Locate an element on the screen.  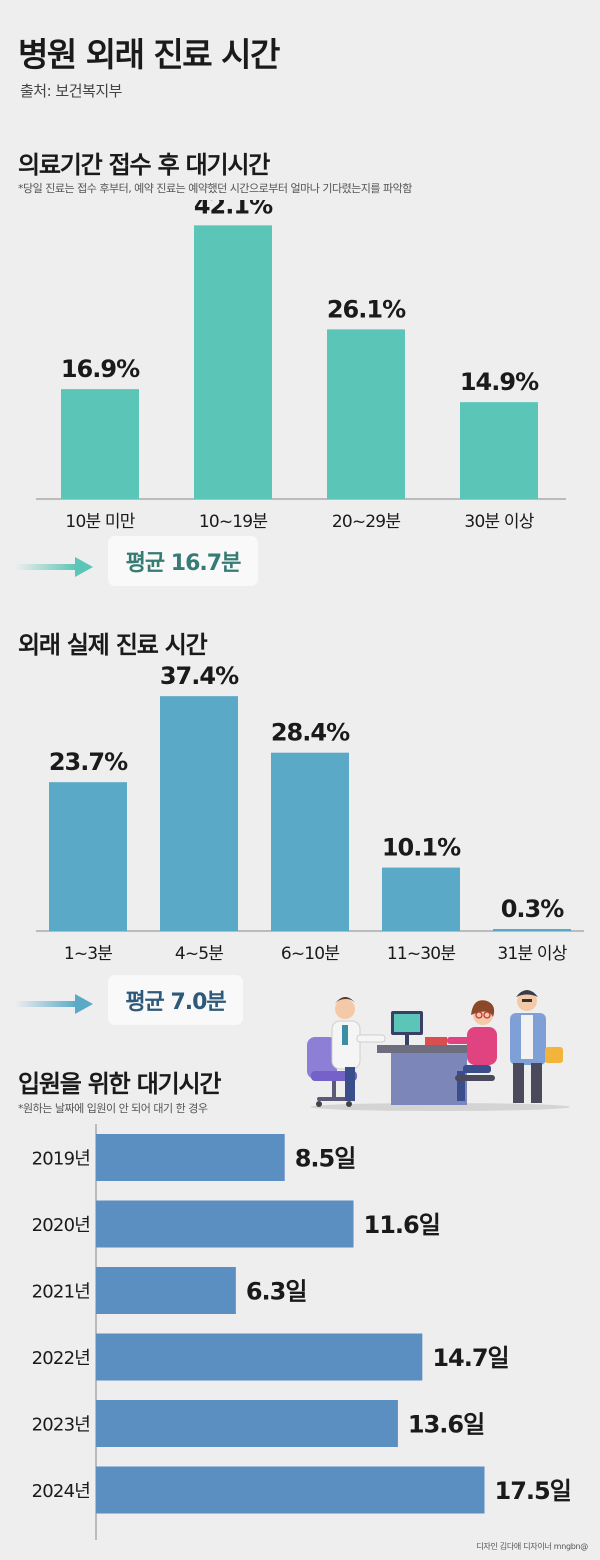
category-label: 2020년 is located at coordinates (61, 1225).